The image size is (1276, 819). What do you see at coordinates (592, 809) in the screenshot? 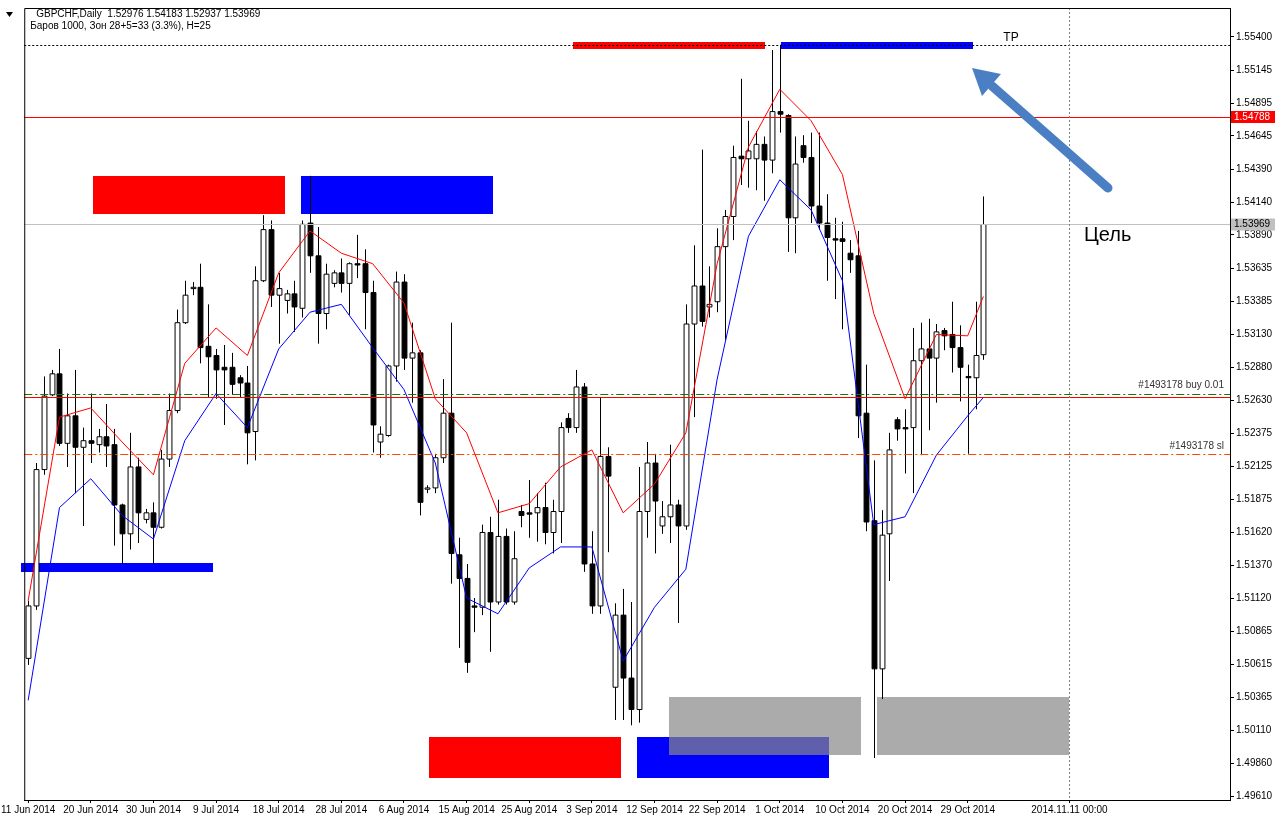
I see `x-tick-label: 3 Sep 2014` at bounding box center [592, 809].